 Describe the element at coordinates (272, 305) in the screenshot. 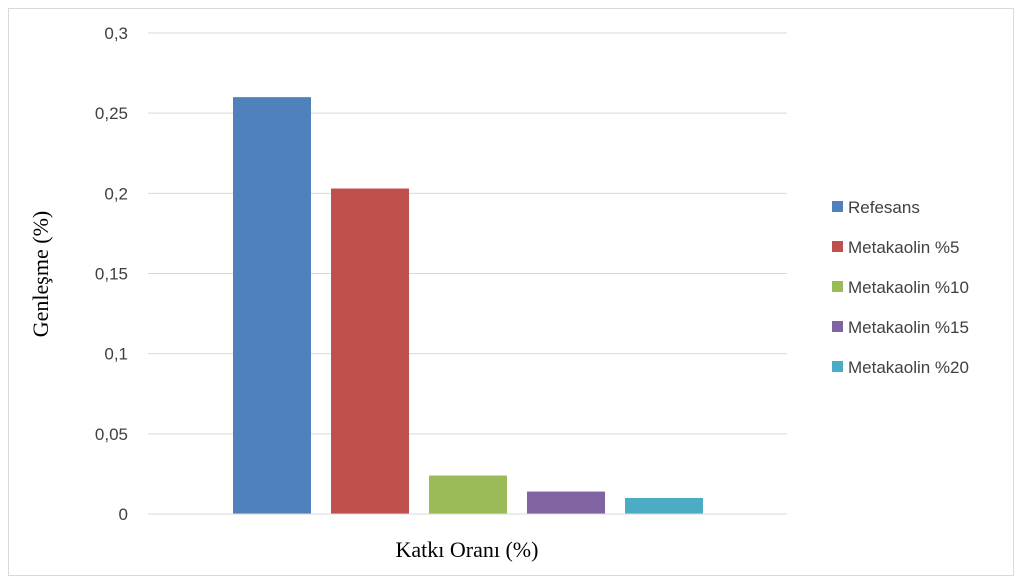

I see `bar-refesans` at that location.